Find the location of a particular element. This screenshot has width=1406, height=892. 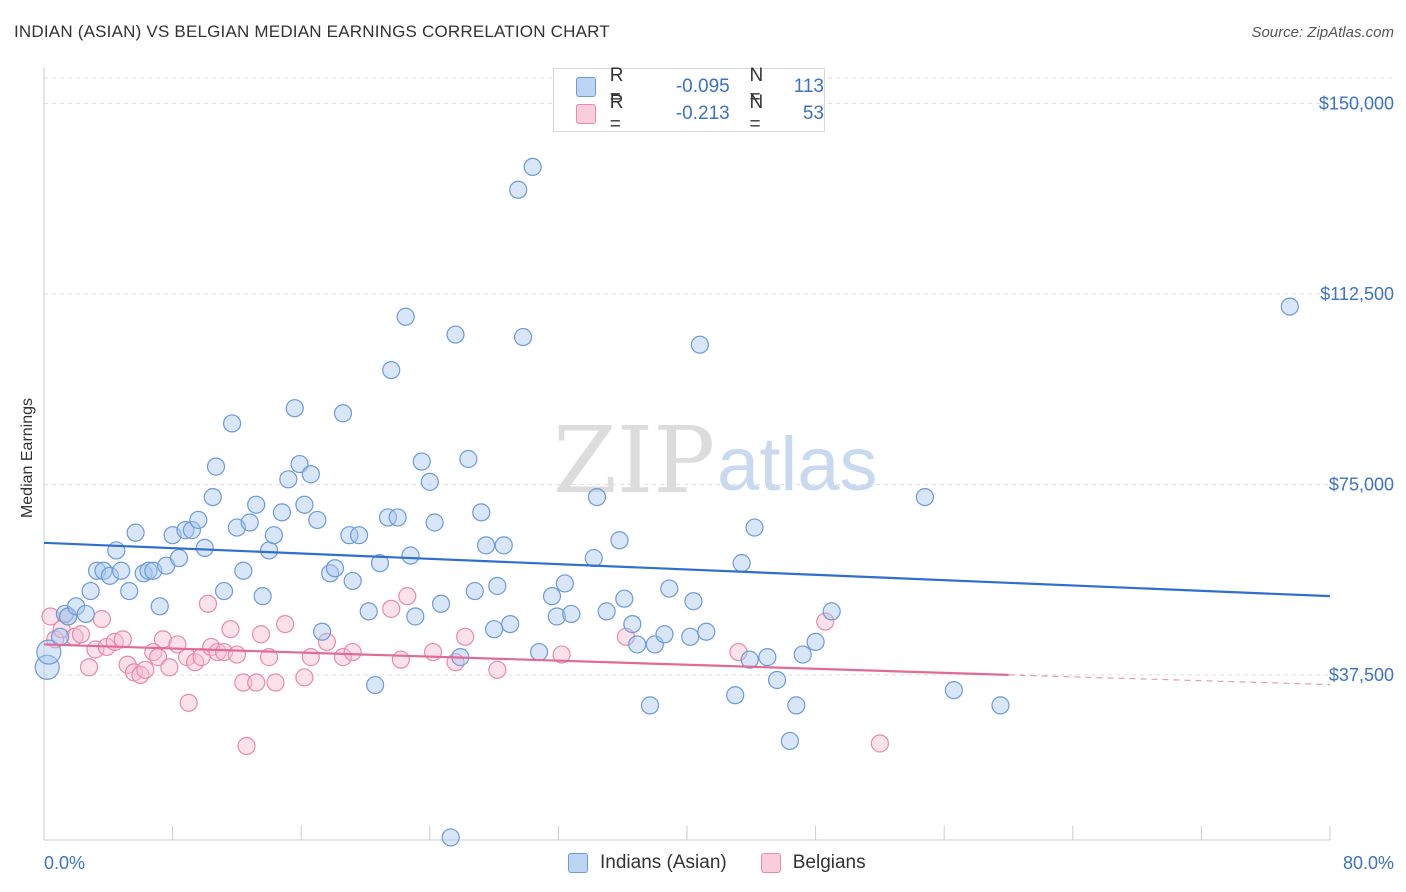

chart-source: Source: ZipAtlas.com is located at coordinates (1322, 32).